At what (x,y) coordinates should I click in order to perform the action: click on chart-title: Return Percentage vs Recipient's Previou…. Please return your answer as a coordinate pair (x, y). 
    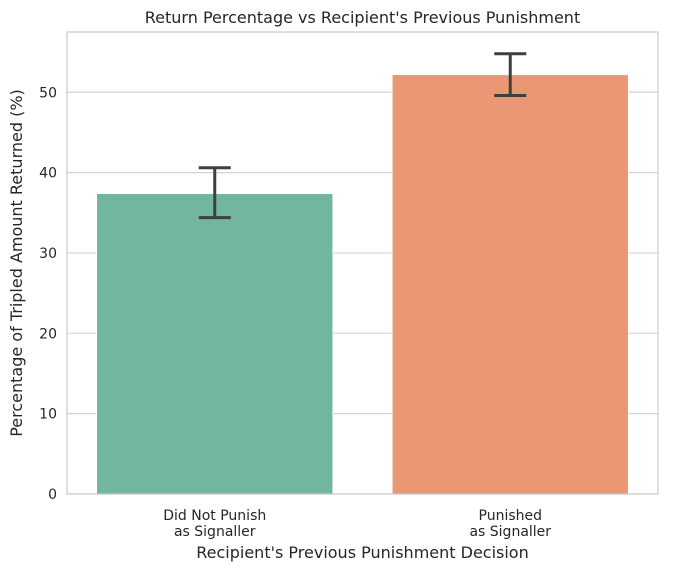
    Looking at the image, I should click on (362, 17).